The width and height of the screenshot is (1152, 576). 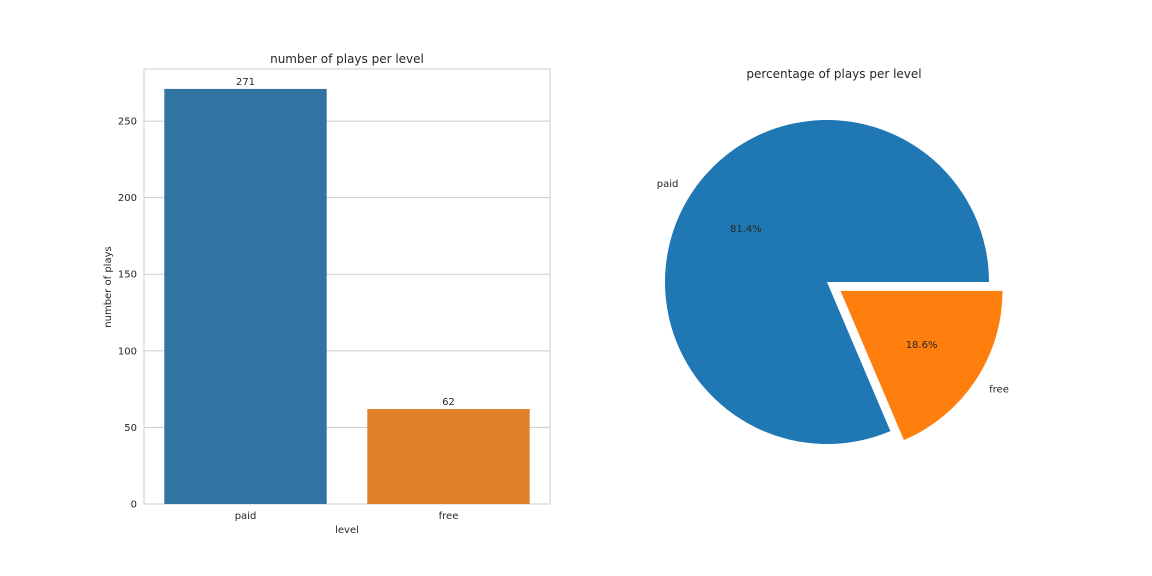 I want to click on bar-y-tick-label: 250, so click(x=127, y=122).